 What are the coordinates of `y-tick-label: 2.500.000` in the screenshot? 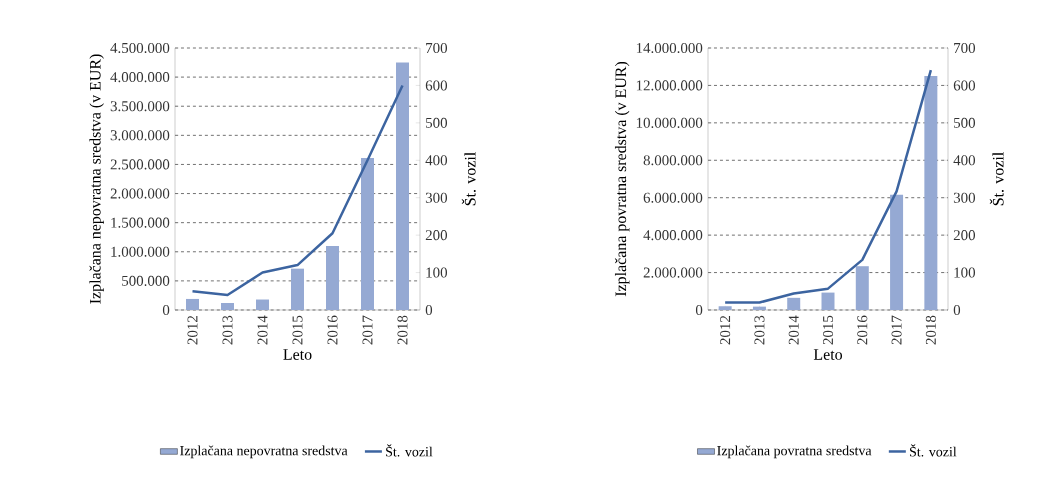 It's located at (140, 164).